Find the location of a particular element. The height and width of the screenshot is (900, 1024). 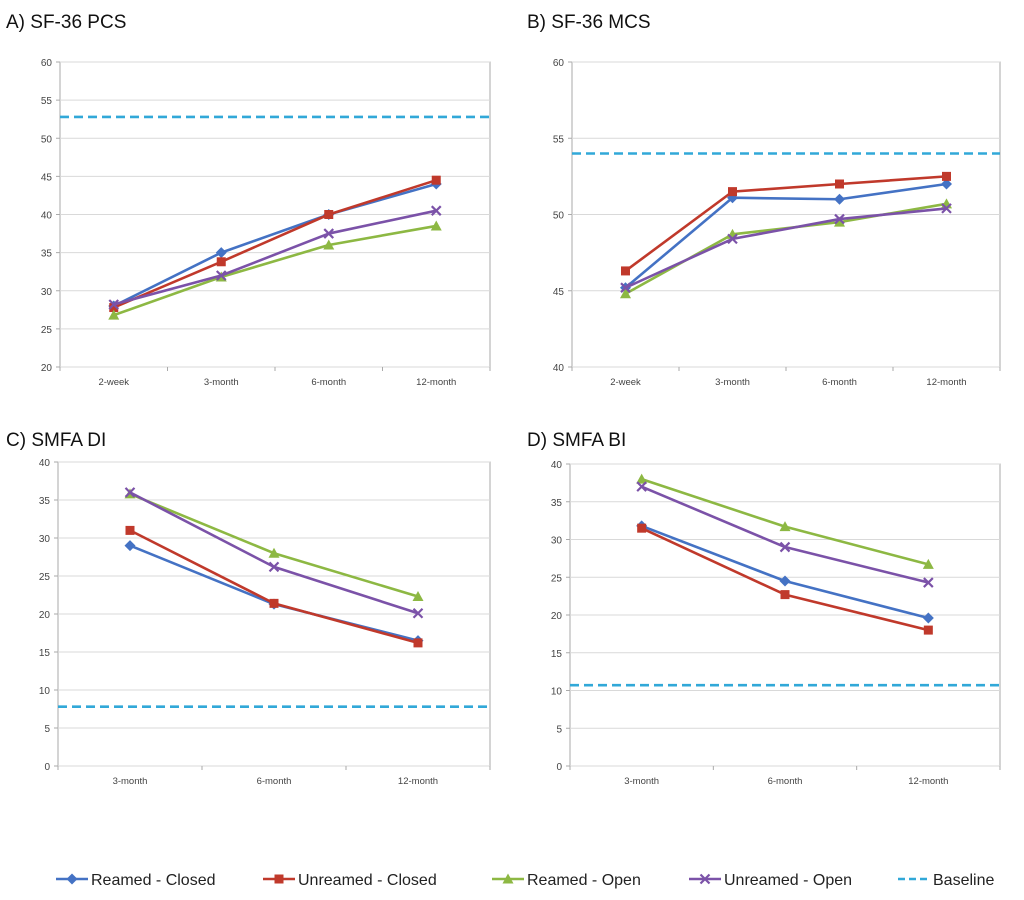

chart-title: C) SMFA DI is located at coordinates (56, 440).